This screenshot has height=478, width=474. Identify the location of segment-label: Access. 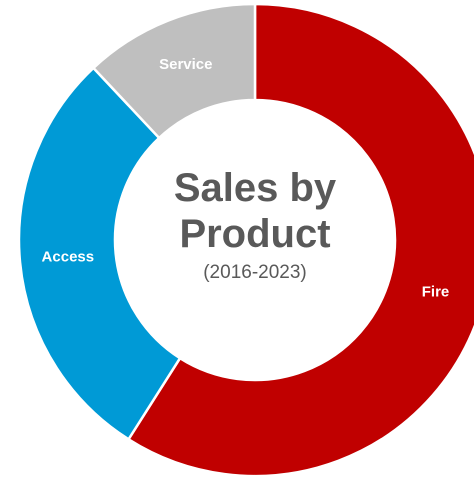
(68, 257).